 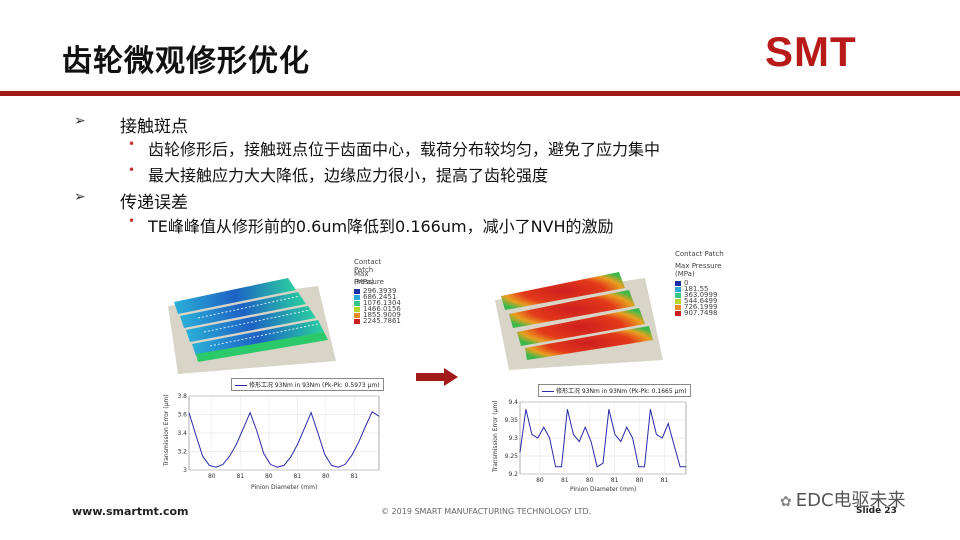 What do you see at coordinates (348, 175) in the screenshot?
I see `bullet-text: 最大接触应力大大降低，边缘应力很小，提高了齿轮强度` at bounding box center [348, 175].